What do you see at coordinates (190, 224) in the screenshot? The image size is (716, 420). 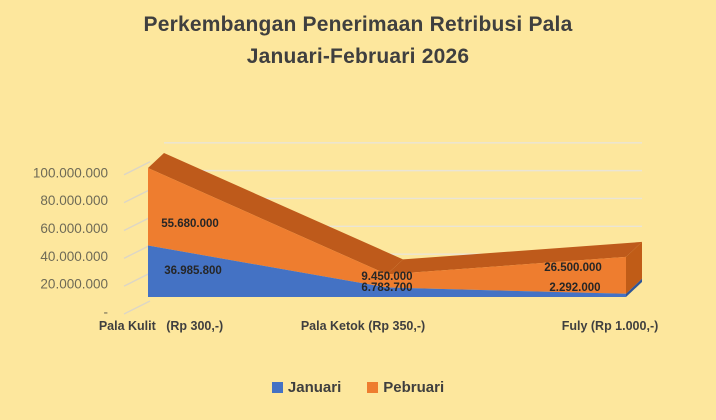 I see `data-label: 55.680.000` at bounding box center [190, 224].